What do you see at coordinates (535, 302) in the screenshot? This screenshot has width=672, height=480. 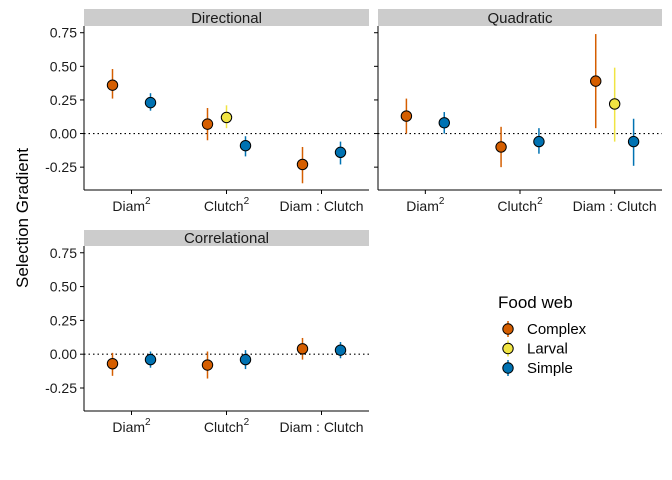 I see `legend-title: Food web` at bounding box center [535, 302].